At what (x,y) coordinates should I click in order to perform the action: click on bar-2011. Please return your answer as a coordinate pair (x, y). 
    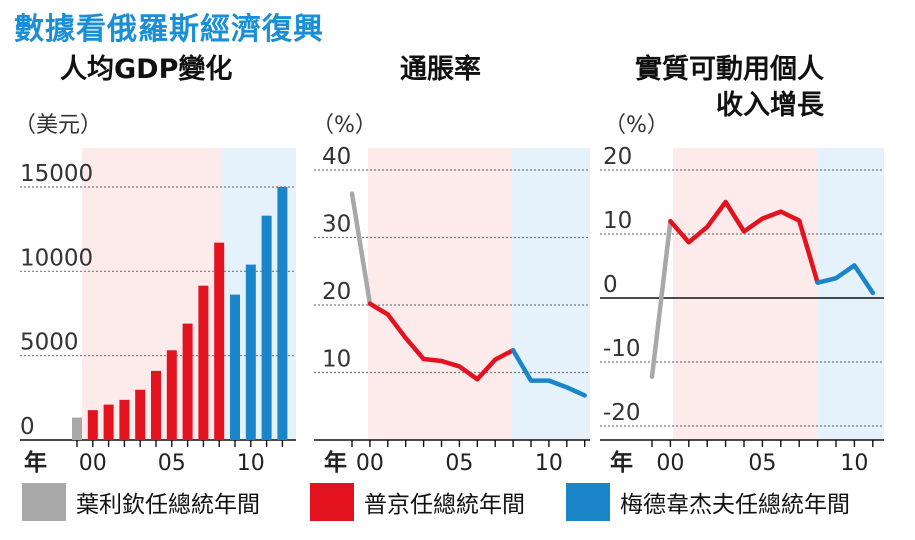
    Looking at the image, I should click on (266, 327).